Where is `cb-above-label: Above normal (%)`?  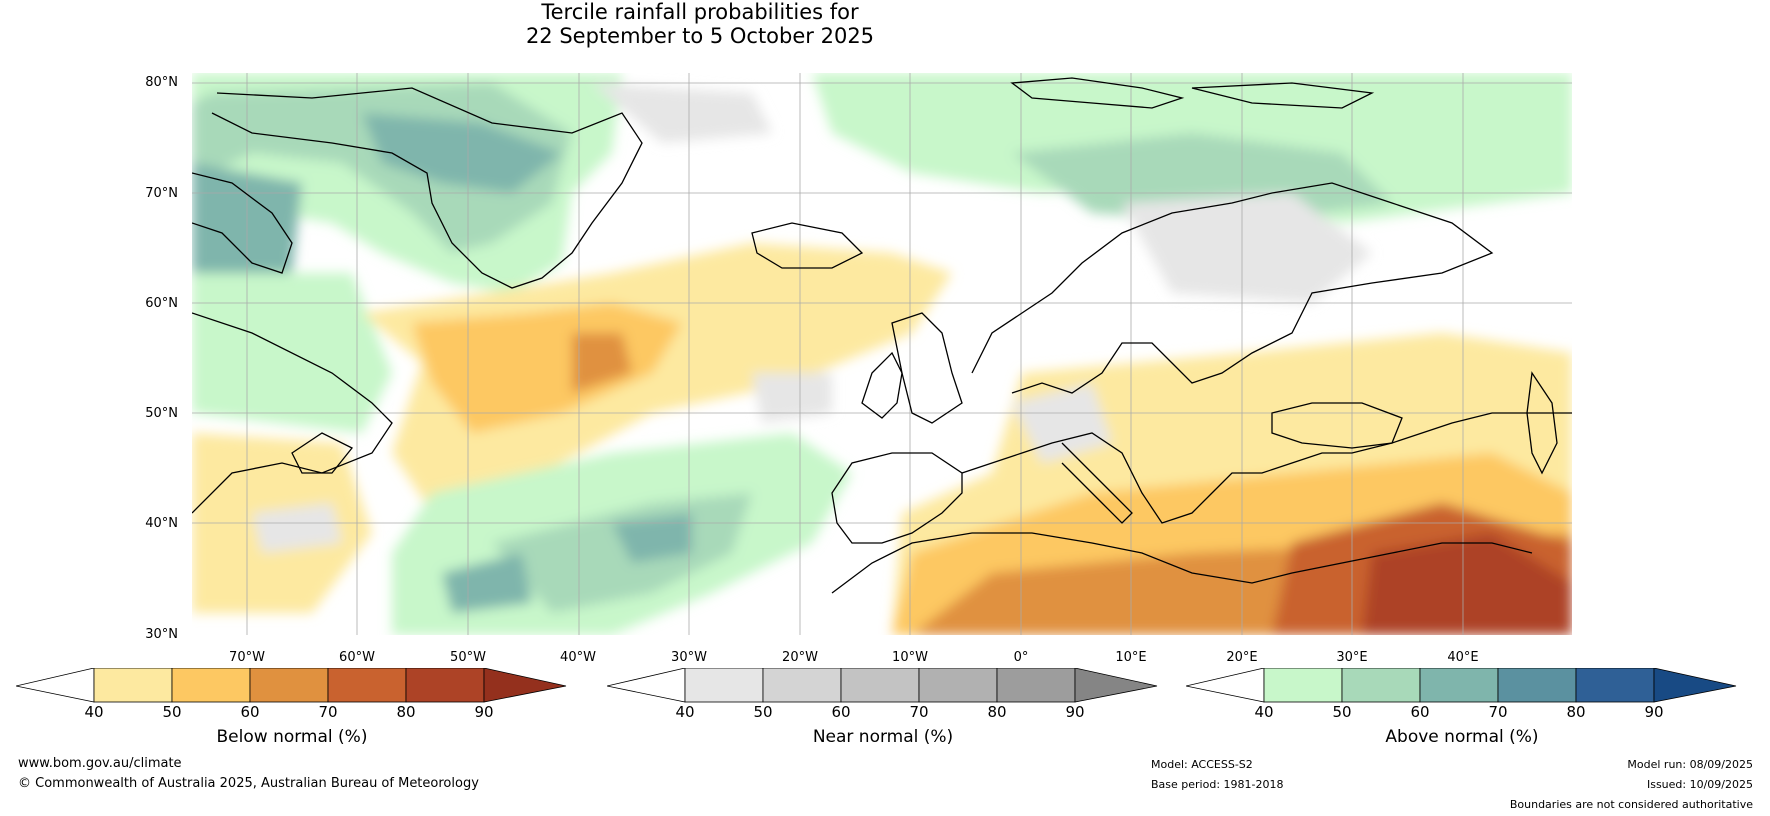
cb-above-label: Above normal (%) is located at coordinates (1462, 737).